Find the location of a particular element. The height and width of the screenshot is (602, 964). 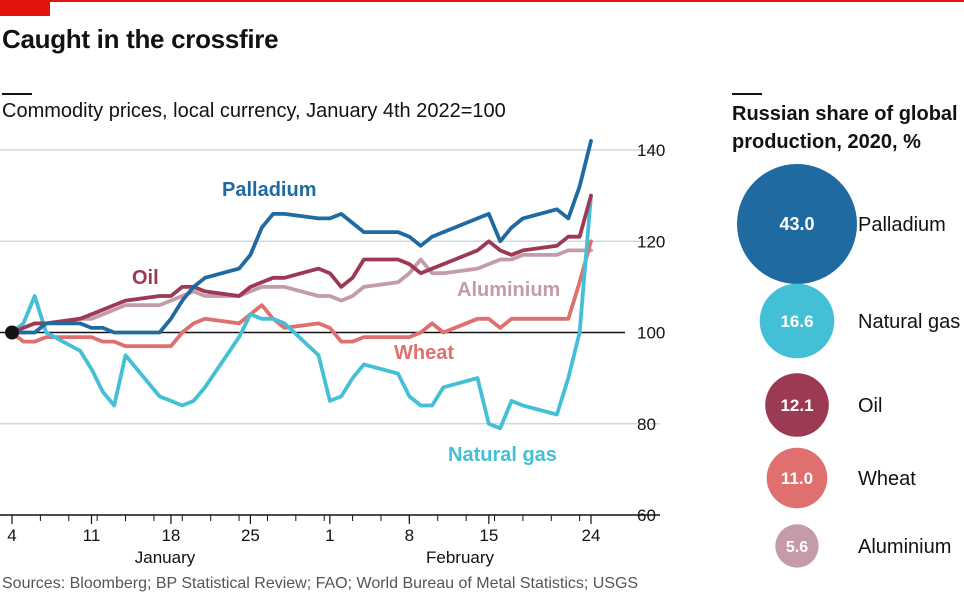

series-label-palladium: Palladium is located at coordinates (269, 190).